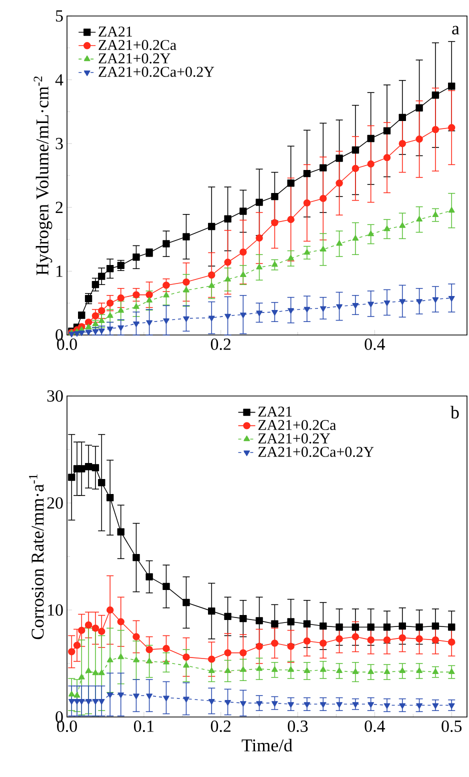 Image resolution: width=469 pixels, height=777 pixels. Describe the element at coordinates (454, 412) in the screenshot. I see `annotation: b` at that location.